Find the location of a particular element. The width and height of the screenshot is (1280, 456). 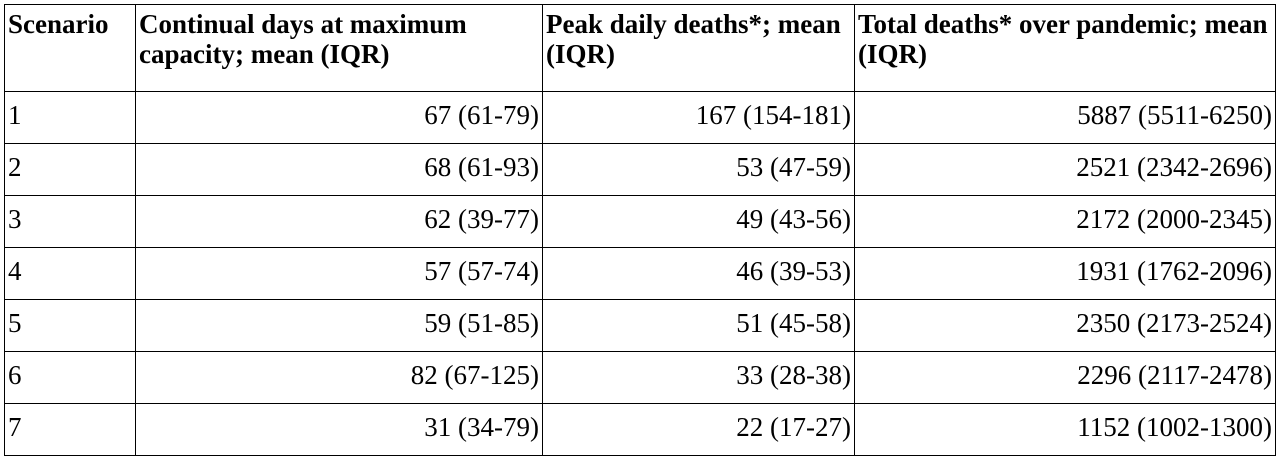

cell-scenario: 6 is located at coordinates (70, 377).